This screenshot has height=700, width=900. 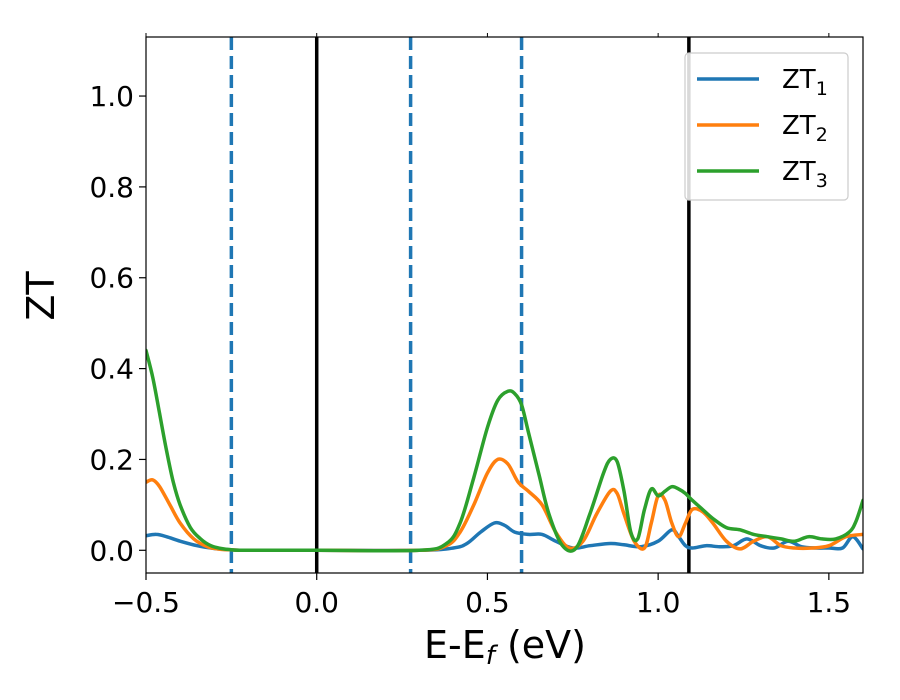 What do you see at coordinates (111, 187) in the screenshot?
I see `y-tick-label: 0.8` at bounding box center [111, 187].